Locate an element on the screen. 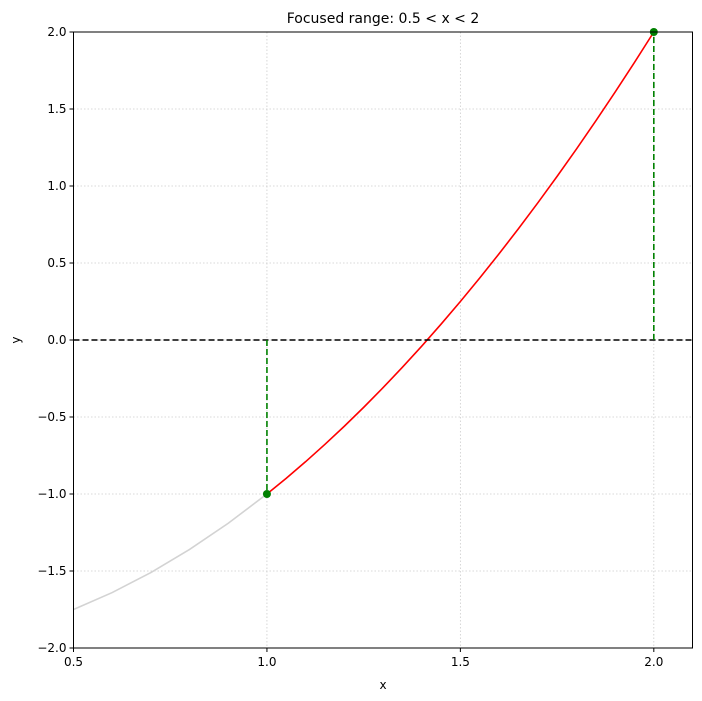  y-tick-label: −2.0 is located at coordinates (51, 648).